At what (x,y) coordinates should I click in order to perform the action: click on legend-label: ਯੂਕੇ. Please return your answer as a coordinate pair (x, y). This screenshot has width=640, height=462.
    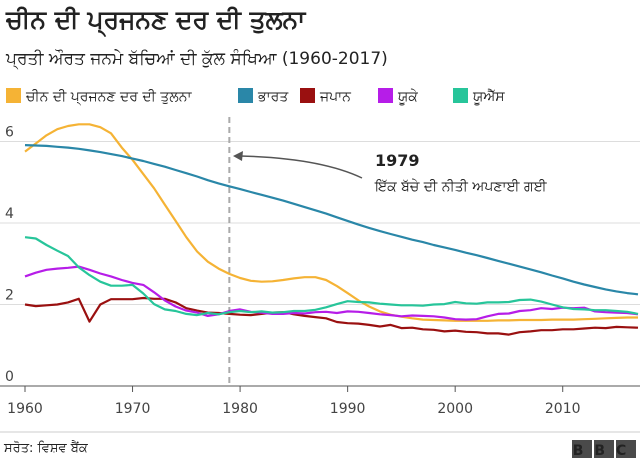
    Looking at the image, I should click on (407, 97).